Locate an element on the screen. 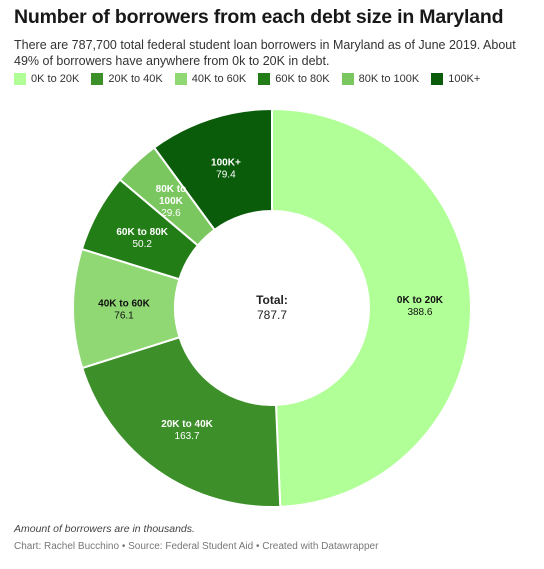  slice-category-label: 0K to 20K is located at coordinates (420, 300).